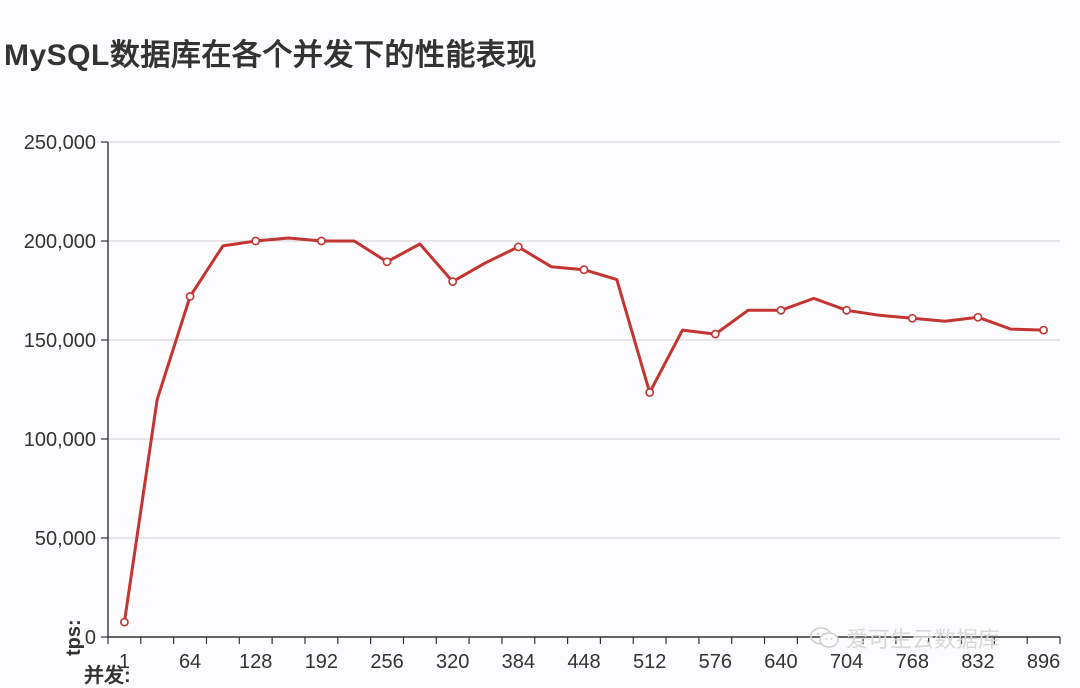  I want to click on x-tick-label: 704, so click(846, 662).